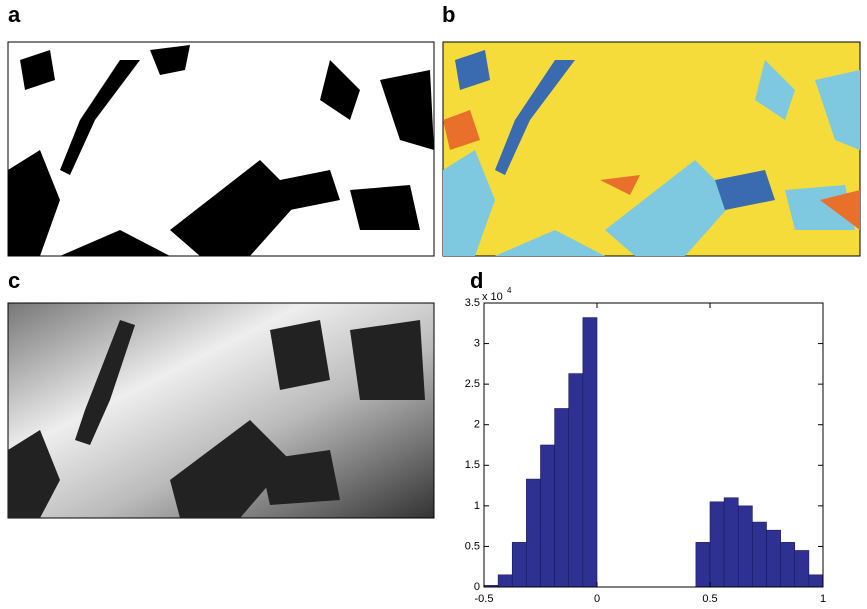 This screenshot has width=867, height=609. What do you see at coordinates (472, 303) in the screenshot?
I see `y-tick-label: 3.5` at bounding box center [472, 303].